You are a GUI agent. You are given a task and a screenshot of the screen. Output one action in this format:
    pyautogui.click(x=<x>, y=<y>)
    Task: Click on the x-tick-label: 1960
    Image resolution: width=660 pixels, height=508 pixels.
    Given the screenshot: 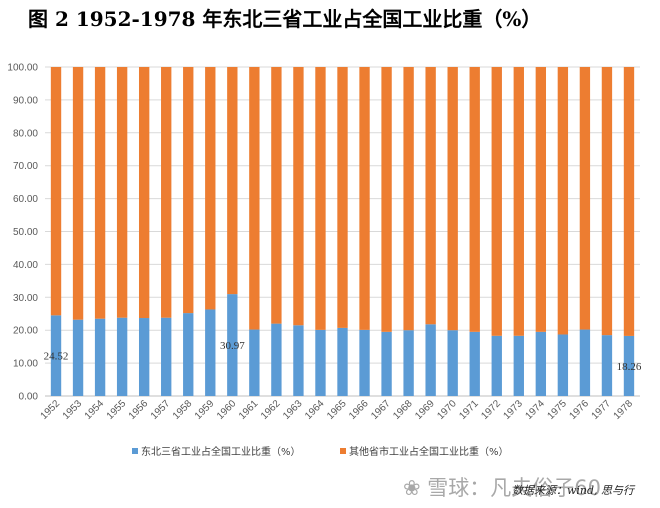 What is the action you would take?
    pyautogui.click(x=227, y=410)
    